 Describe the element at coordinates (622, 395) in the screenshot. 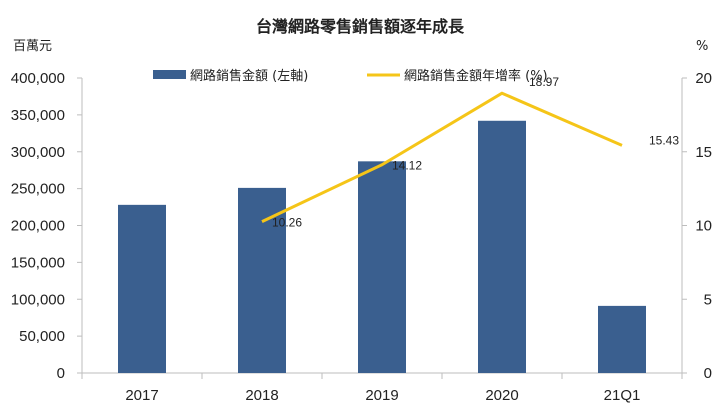

I see `x-tick-label: 21Q1` at that location.